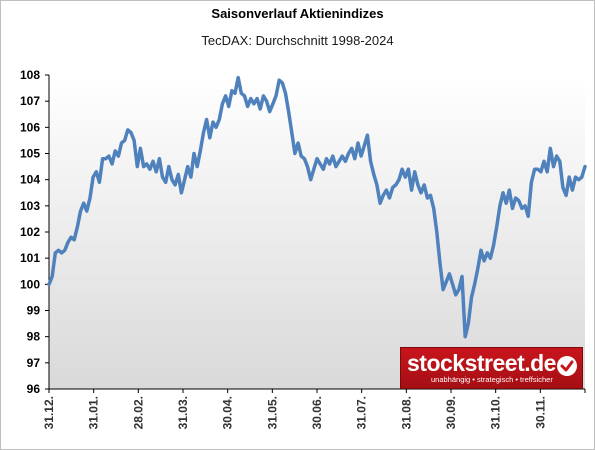 Image resolution: width=595 pixels, height=450 pixels. Describe the element at coordinates (297, 40) in the screenshot. I see `chart-subtitle: TecDAX: Durchschnitt 1998-2024` at that location.